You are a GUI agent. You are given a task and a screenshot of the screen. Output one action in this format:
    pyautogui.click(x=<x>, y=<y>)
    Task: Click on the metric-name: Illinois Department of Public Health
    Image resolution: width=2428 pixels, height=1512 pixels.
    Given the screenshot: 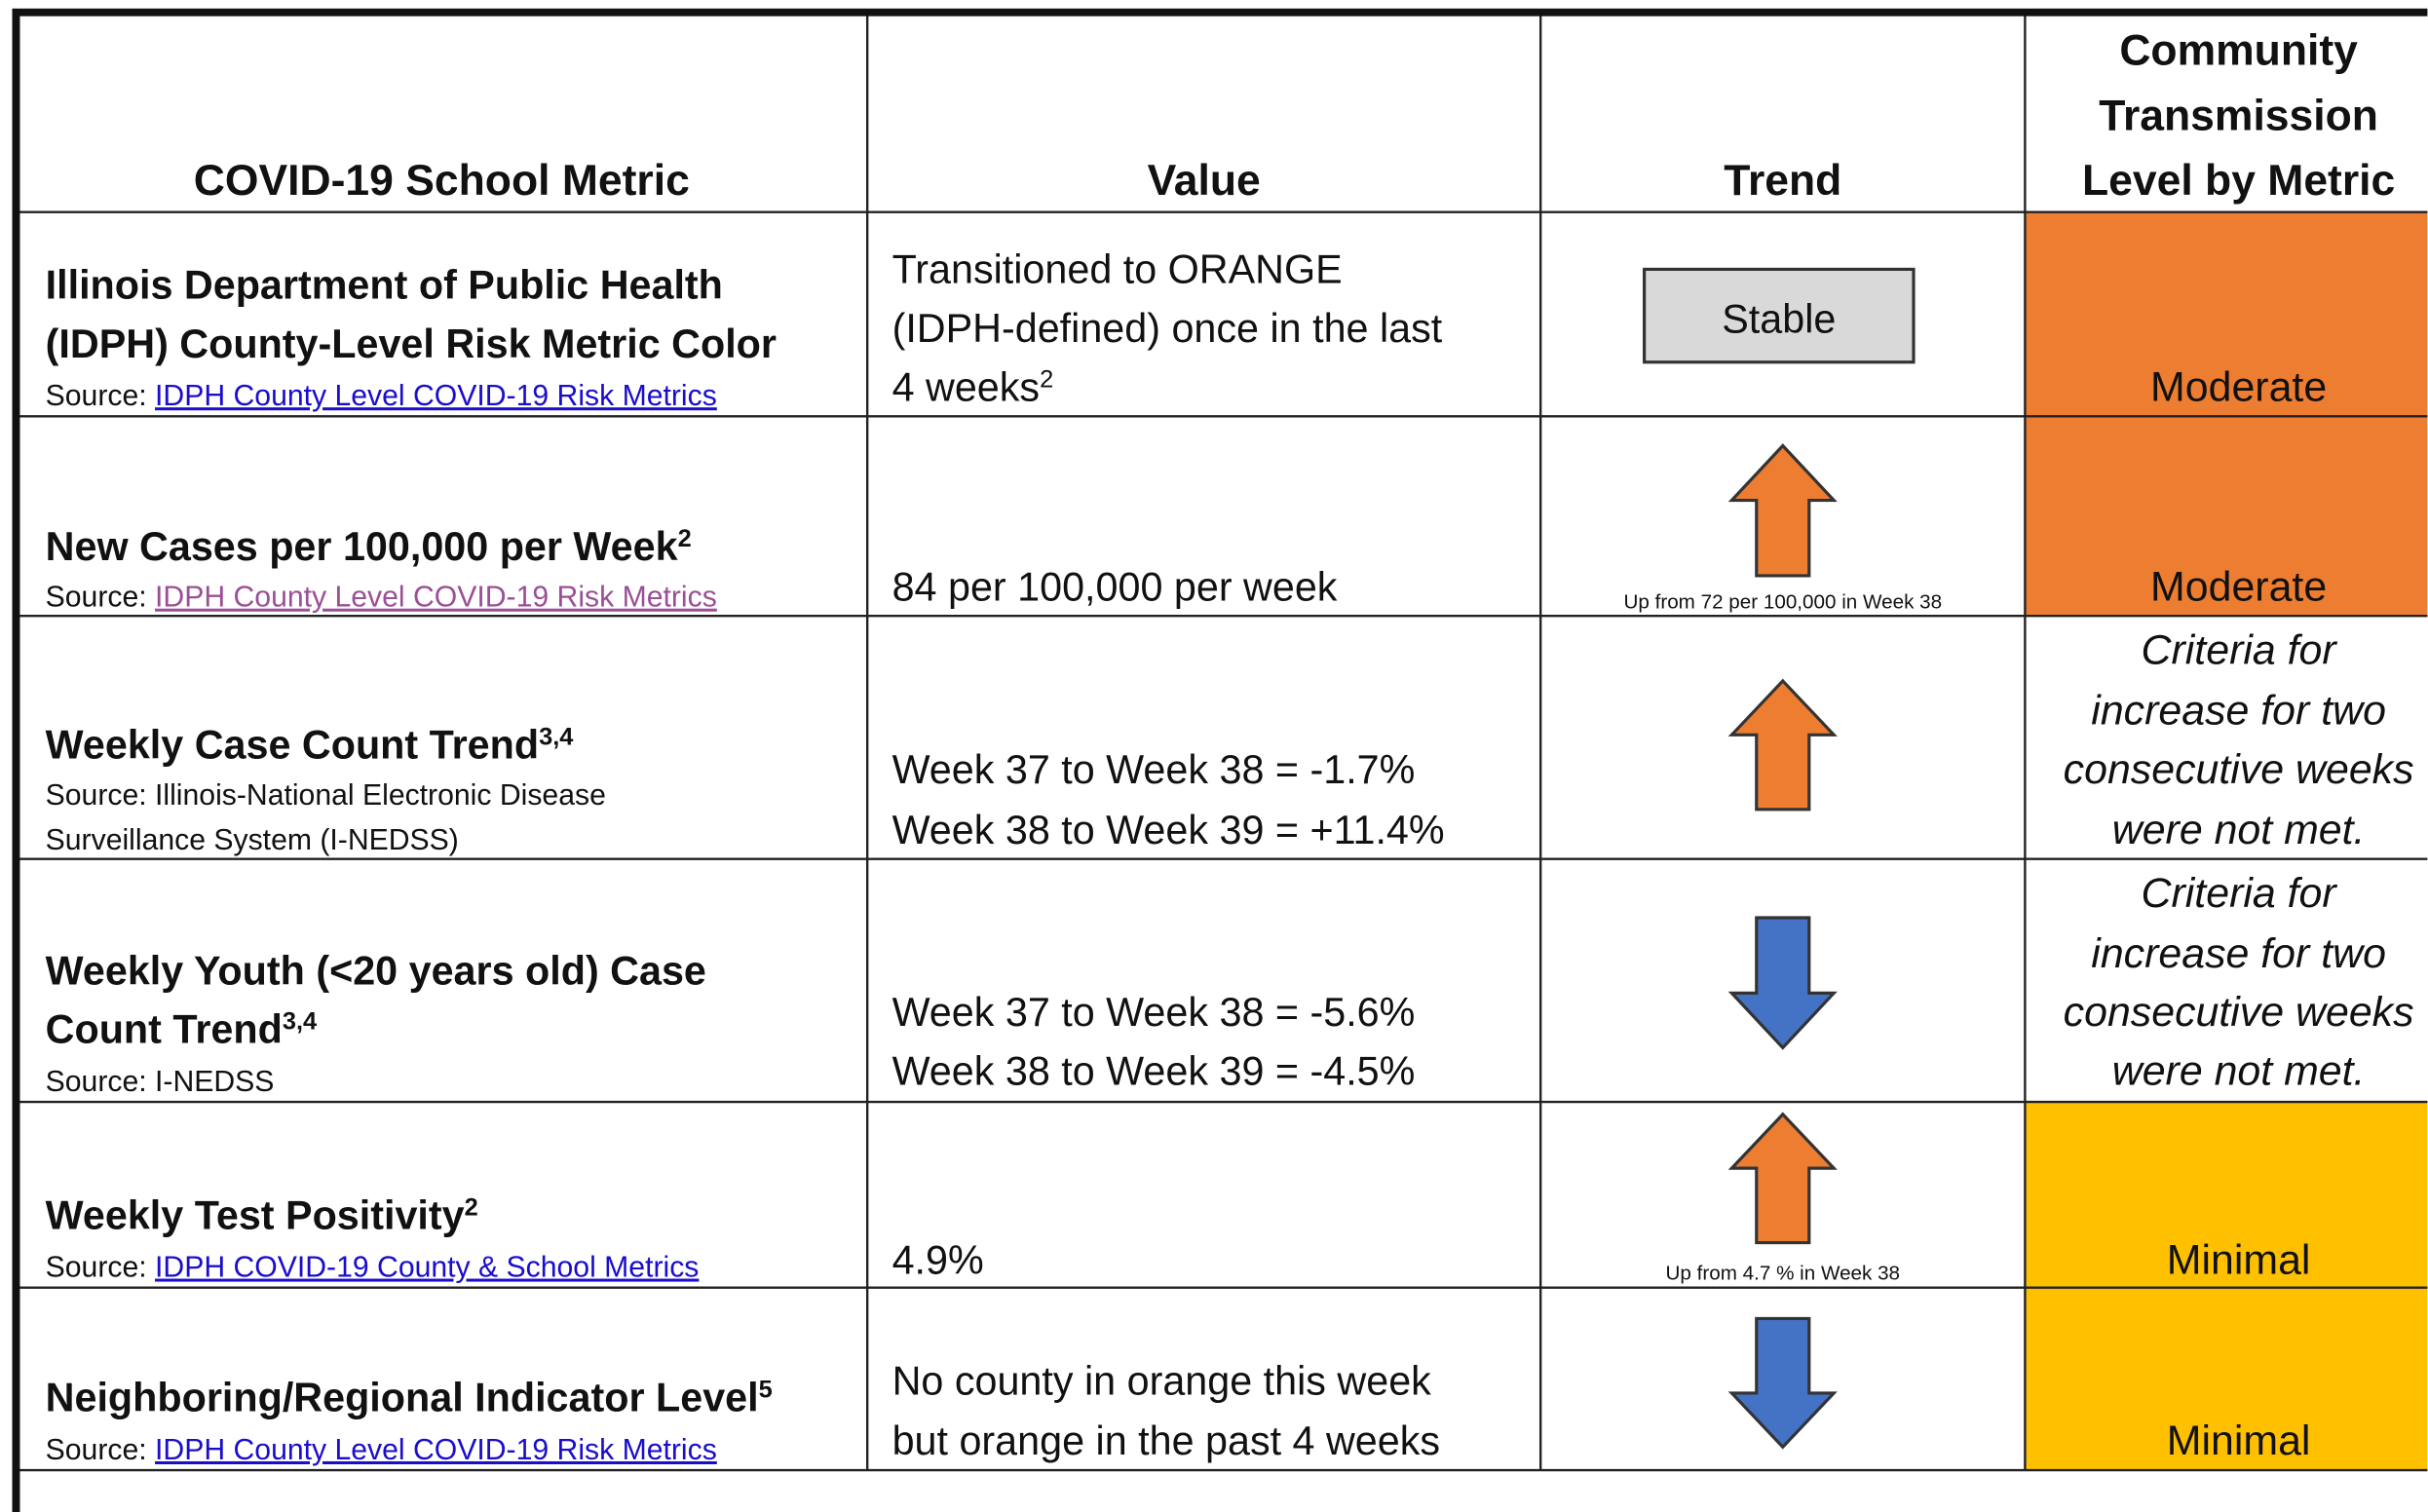 What is the action you would take?
    pyautogui.click(x=384, y=285)
    